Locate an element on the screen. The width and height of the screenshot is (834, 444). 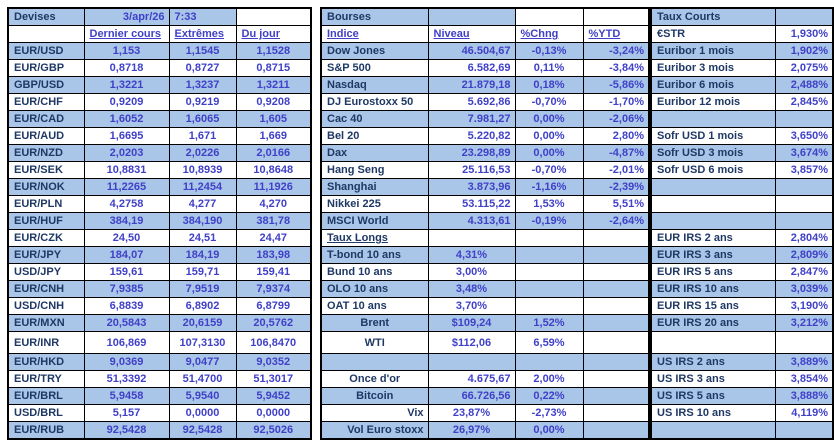
bourses-row: MSCI World 4.313,61 -0,19% -2,64% is located at coordinates (485, 221).